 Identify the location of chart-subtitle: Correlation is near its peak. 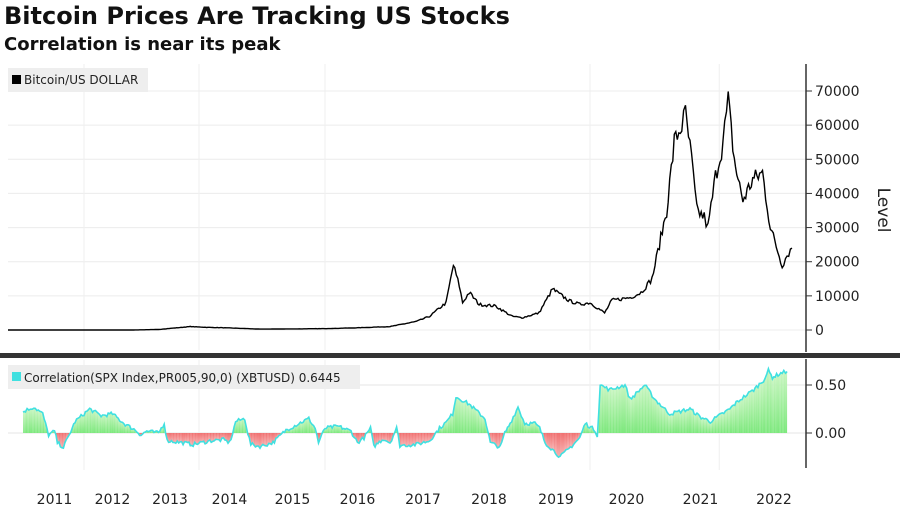
(142, 44).